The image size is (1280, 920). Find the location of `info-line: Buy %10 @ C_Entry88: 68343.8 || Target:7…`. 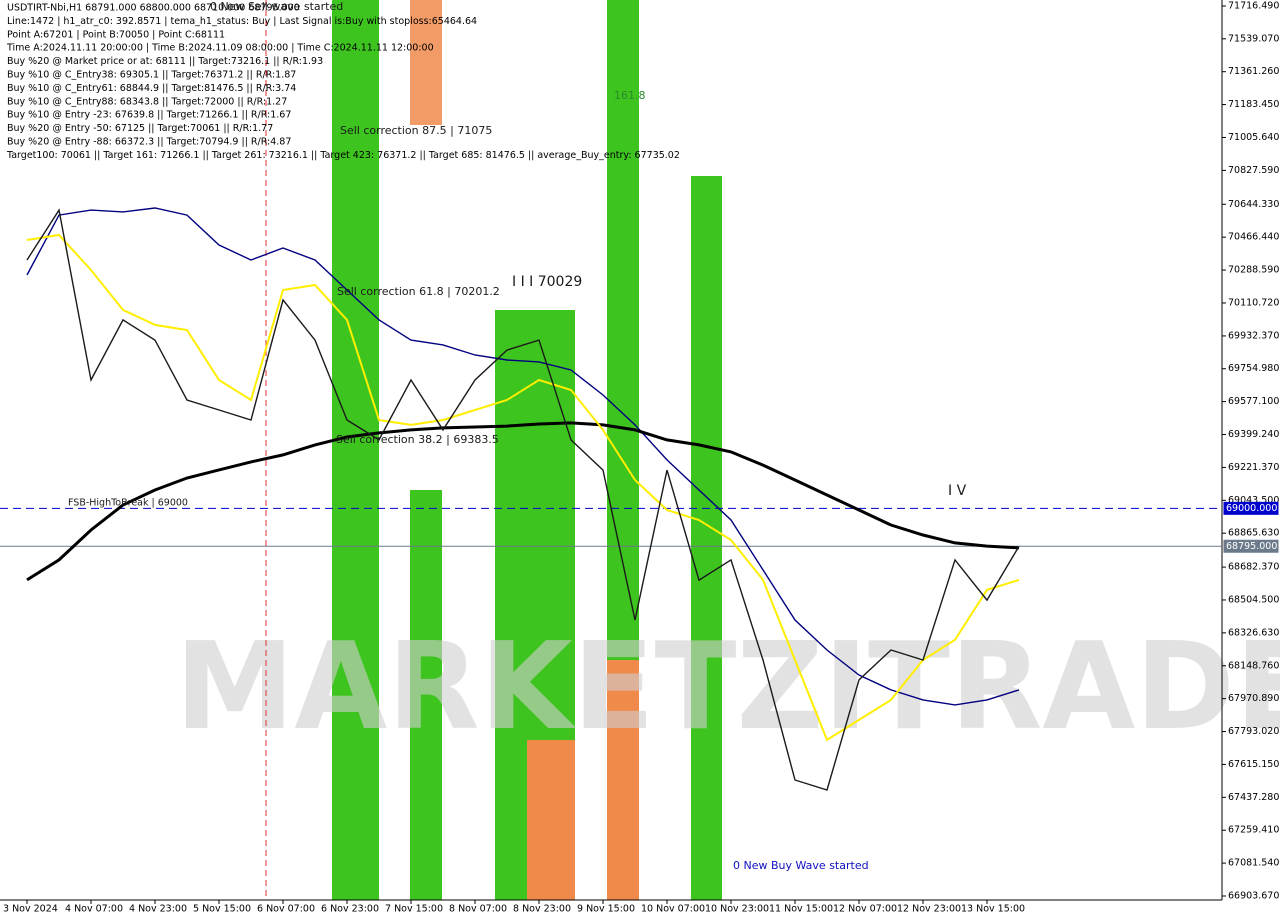

info-line: Buy %10 @ C_Entry88: 68343.8 || Target:7… is located at coordinates (147, 101).